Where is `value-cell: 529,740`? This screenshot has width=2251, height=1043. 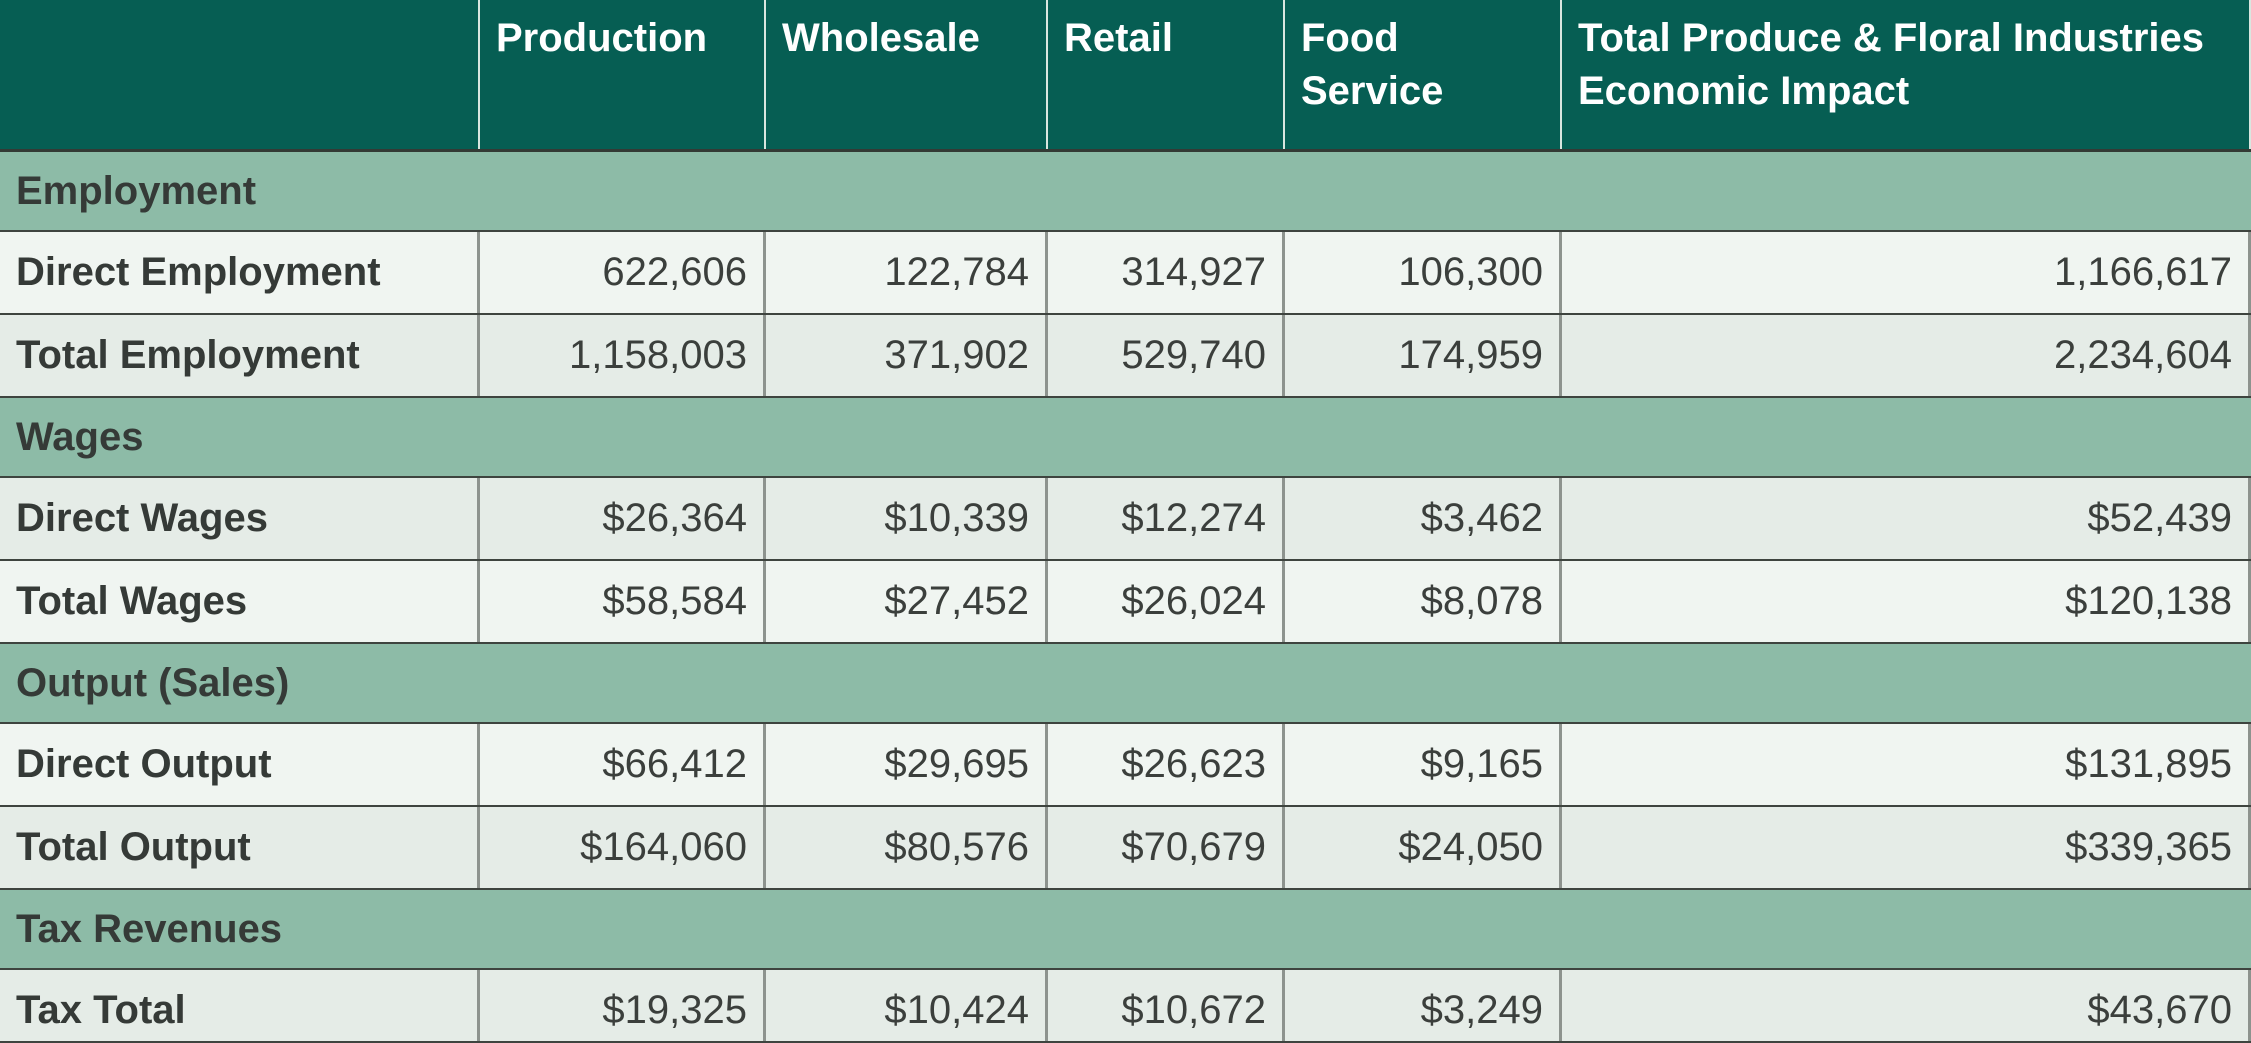
value-cell: 529,740 is located at coordinates (1166, 355).